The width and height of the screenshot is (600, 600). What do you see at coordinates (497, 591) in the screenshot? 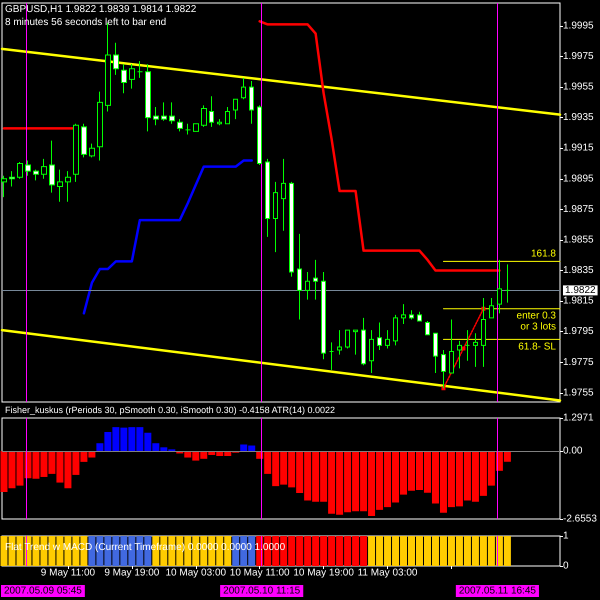
I see `ref-line-label: 2007.05.11 16:45` at bounding box center [497, 591].